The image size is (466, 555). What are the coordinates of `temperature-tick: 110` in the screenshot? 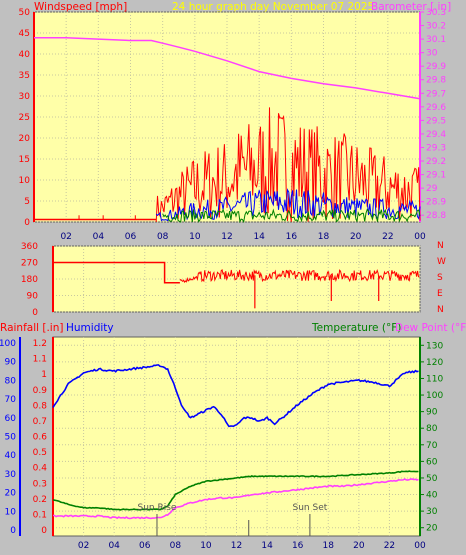 It's located at (434, 379).